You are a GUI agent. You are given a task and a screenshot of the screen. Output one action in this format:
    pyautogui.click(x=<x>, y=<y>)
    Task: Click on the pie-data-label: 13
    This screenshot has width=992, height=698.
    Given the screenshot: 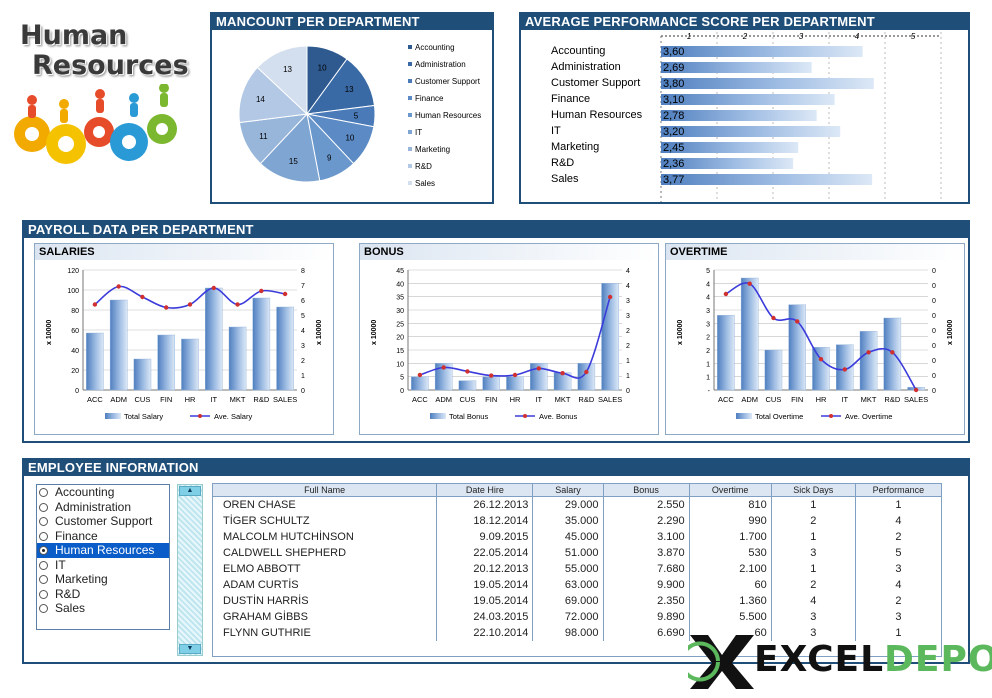 What is the action you would take?
    pyautogui.click(x=287, y=69)
    